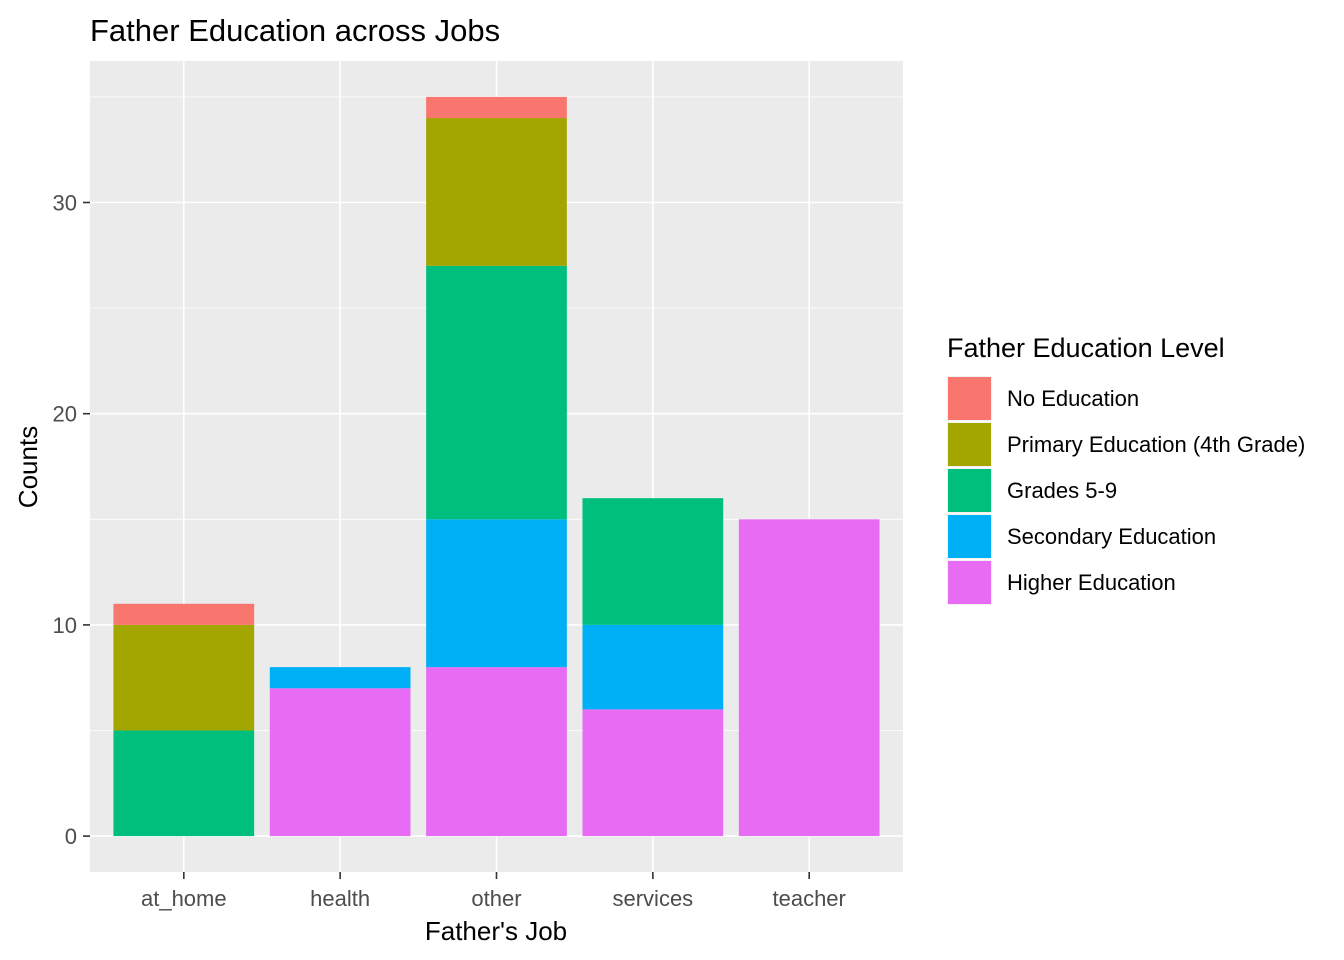 The width and height of the screenshot is (1344, 960). I want to click on y-tick-label: 0, so click(71, 836).